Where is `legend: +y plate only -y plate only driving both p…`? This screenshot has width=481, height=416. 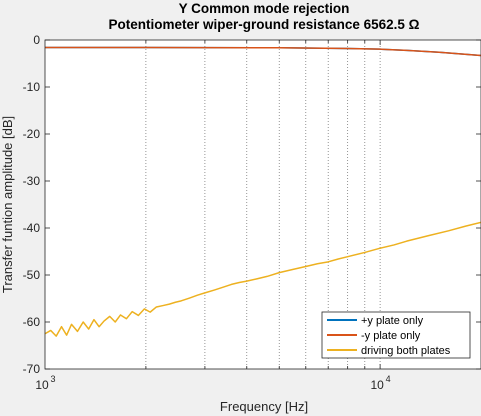 legend: +y plate only -y plate only driving both p… is located at coordinates (396, 335).